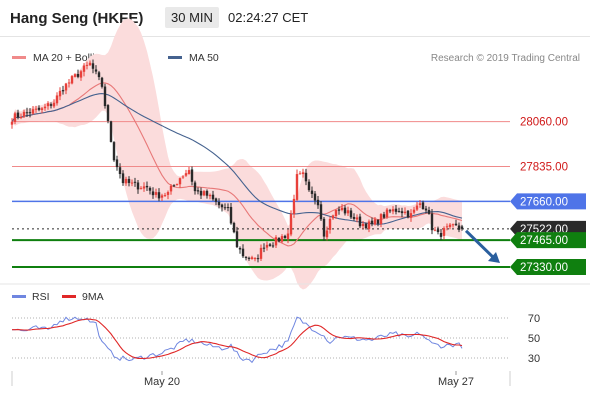 This screenshot has height=400, width=590. I want to click on timeframe-badge: 30 MIN, so click(192, 17).